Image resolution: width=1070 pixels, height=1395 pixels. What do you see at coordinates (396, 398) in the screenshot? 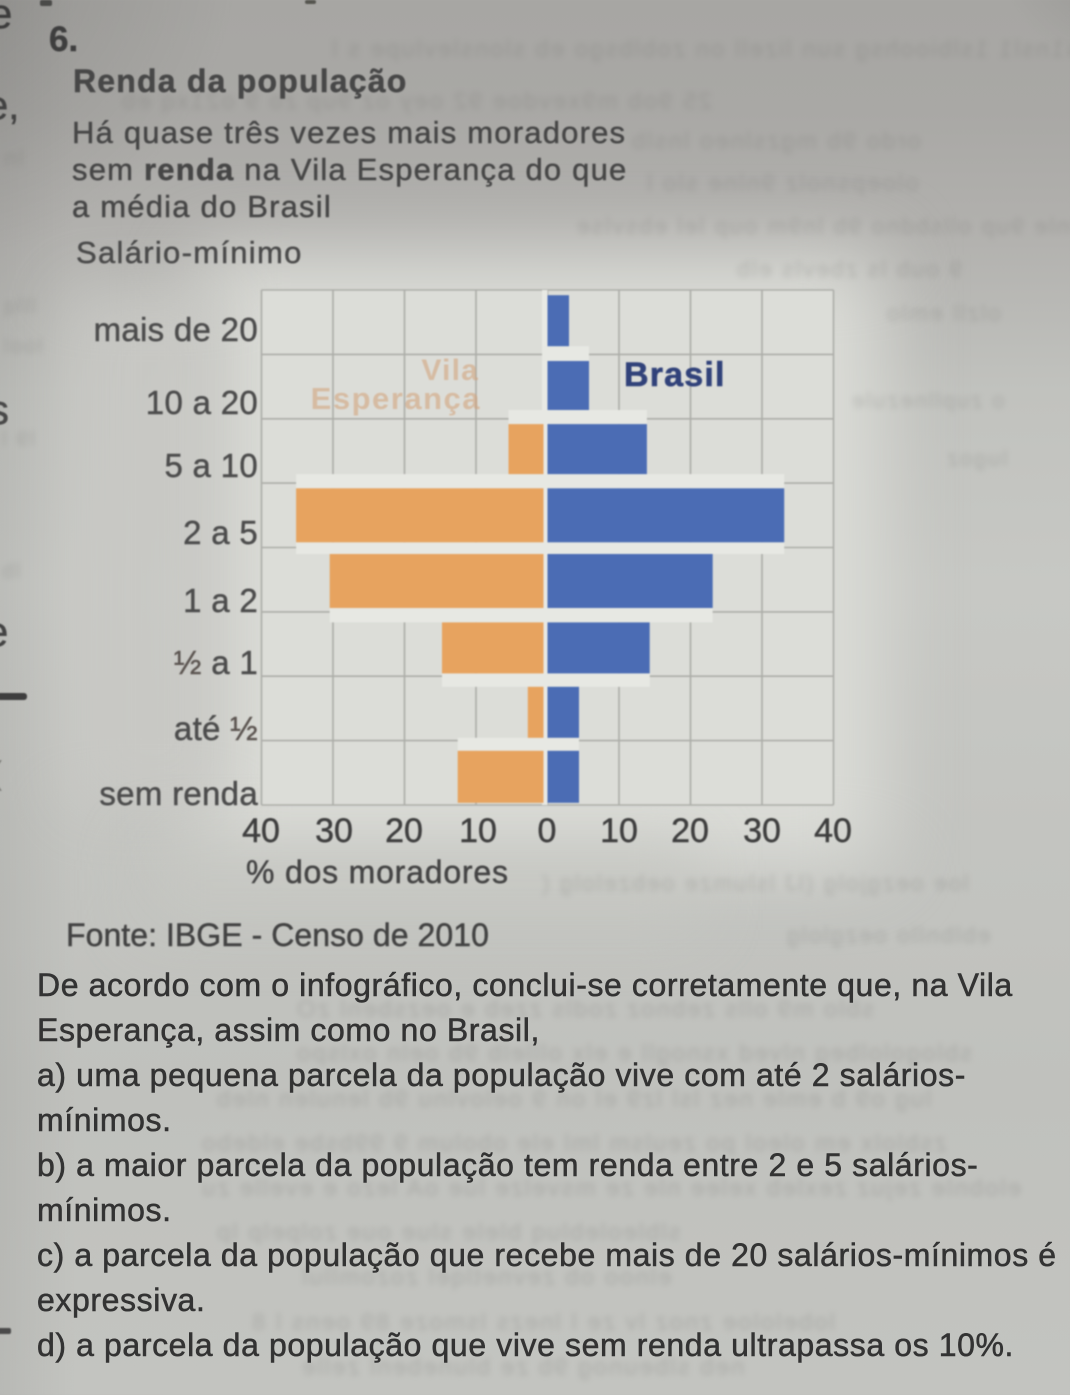
I see `svg-text: Esperança` at bounding box center [396, 398].